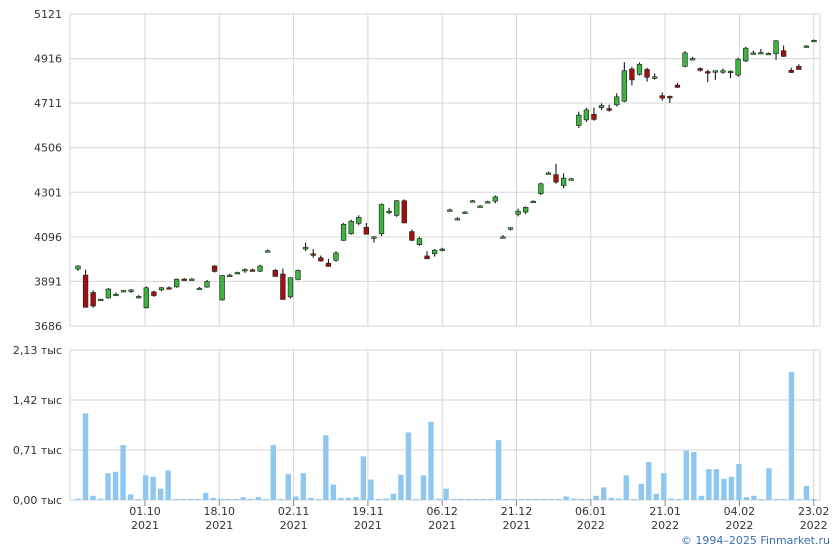  I want to click on x-tick-date: 23.02, so click(814, 511).